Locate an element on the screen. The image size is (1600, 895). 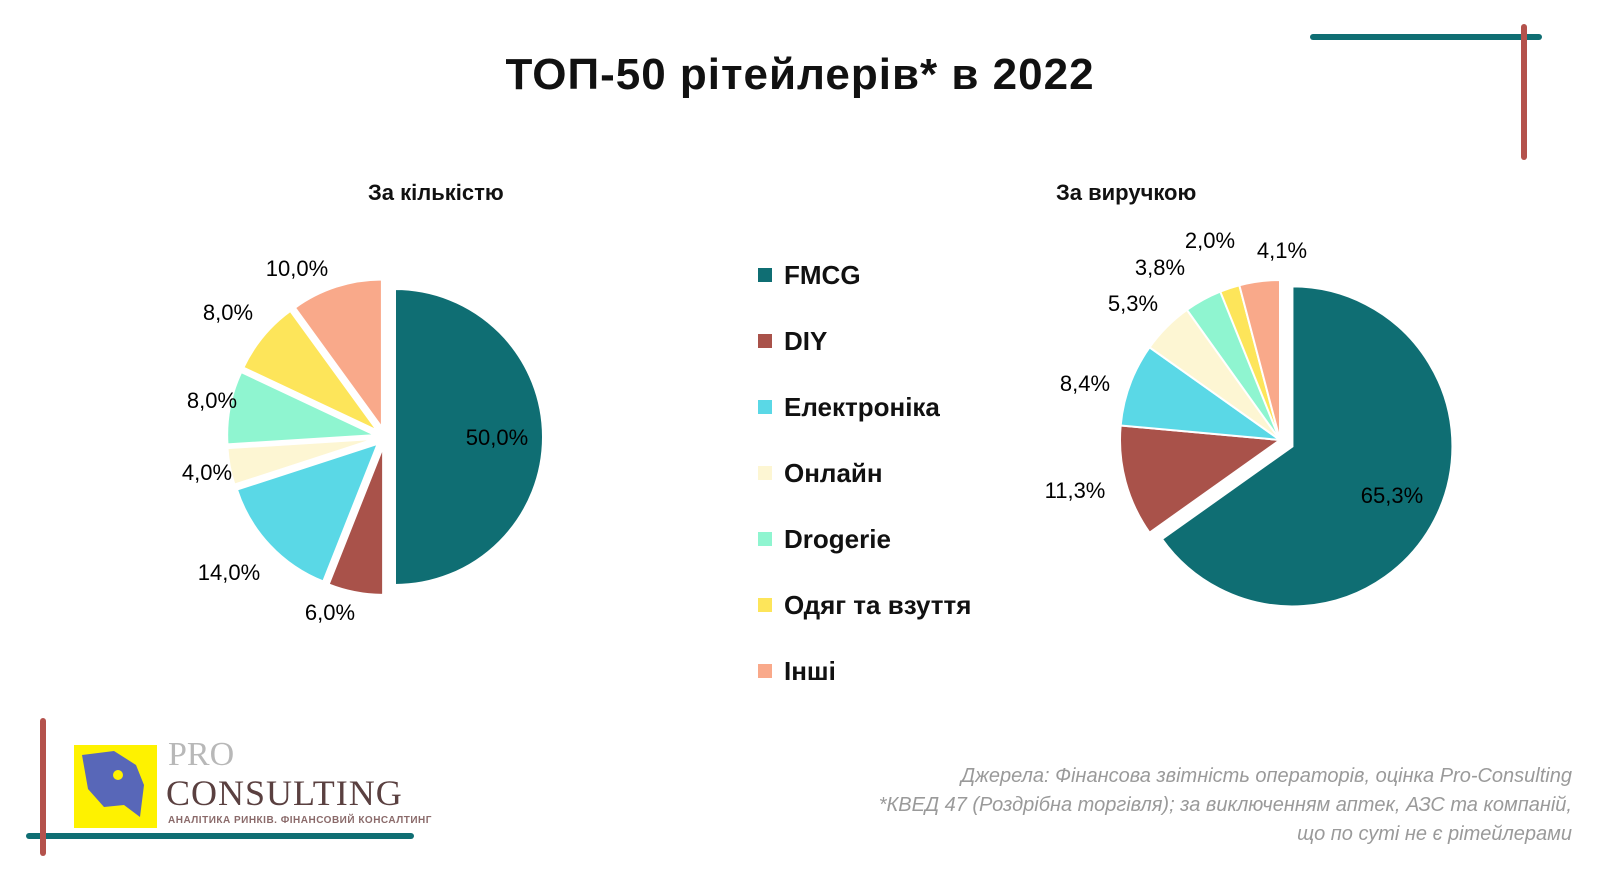
data-label: 2,0% is located at coordinates (1210, 240).